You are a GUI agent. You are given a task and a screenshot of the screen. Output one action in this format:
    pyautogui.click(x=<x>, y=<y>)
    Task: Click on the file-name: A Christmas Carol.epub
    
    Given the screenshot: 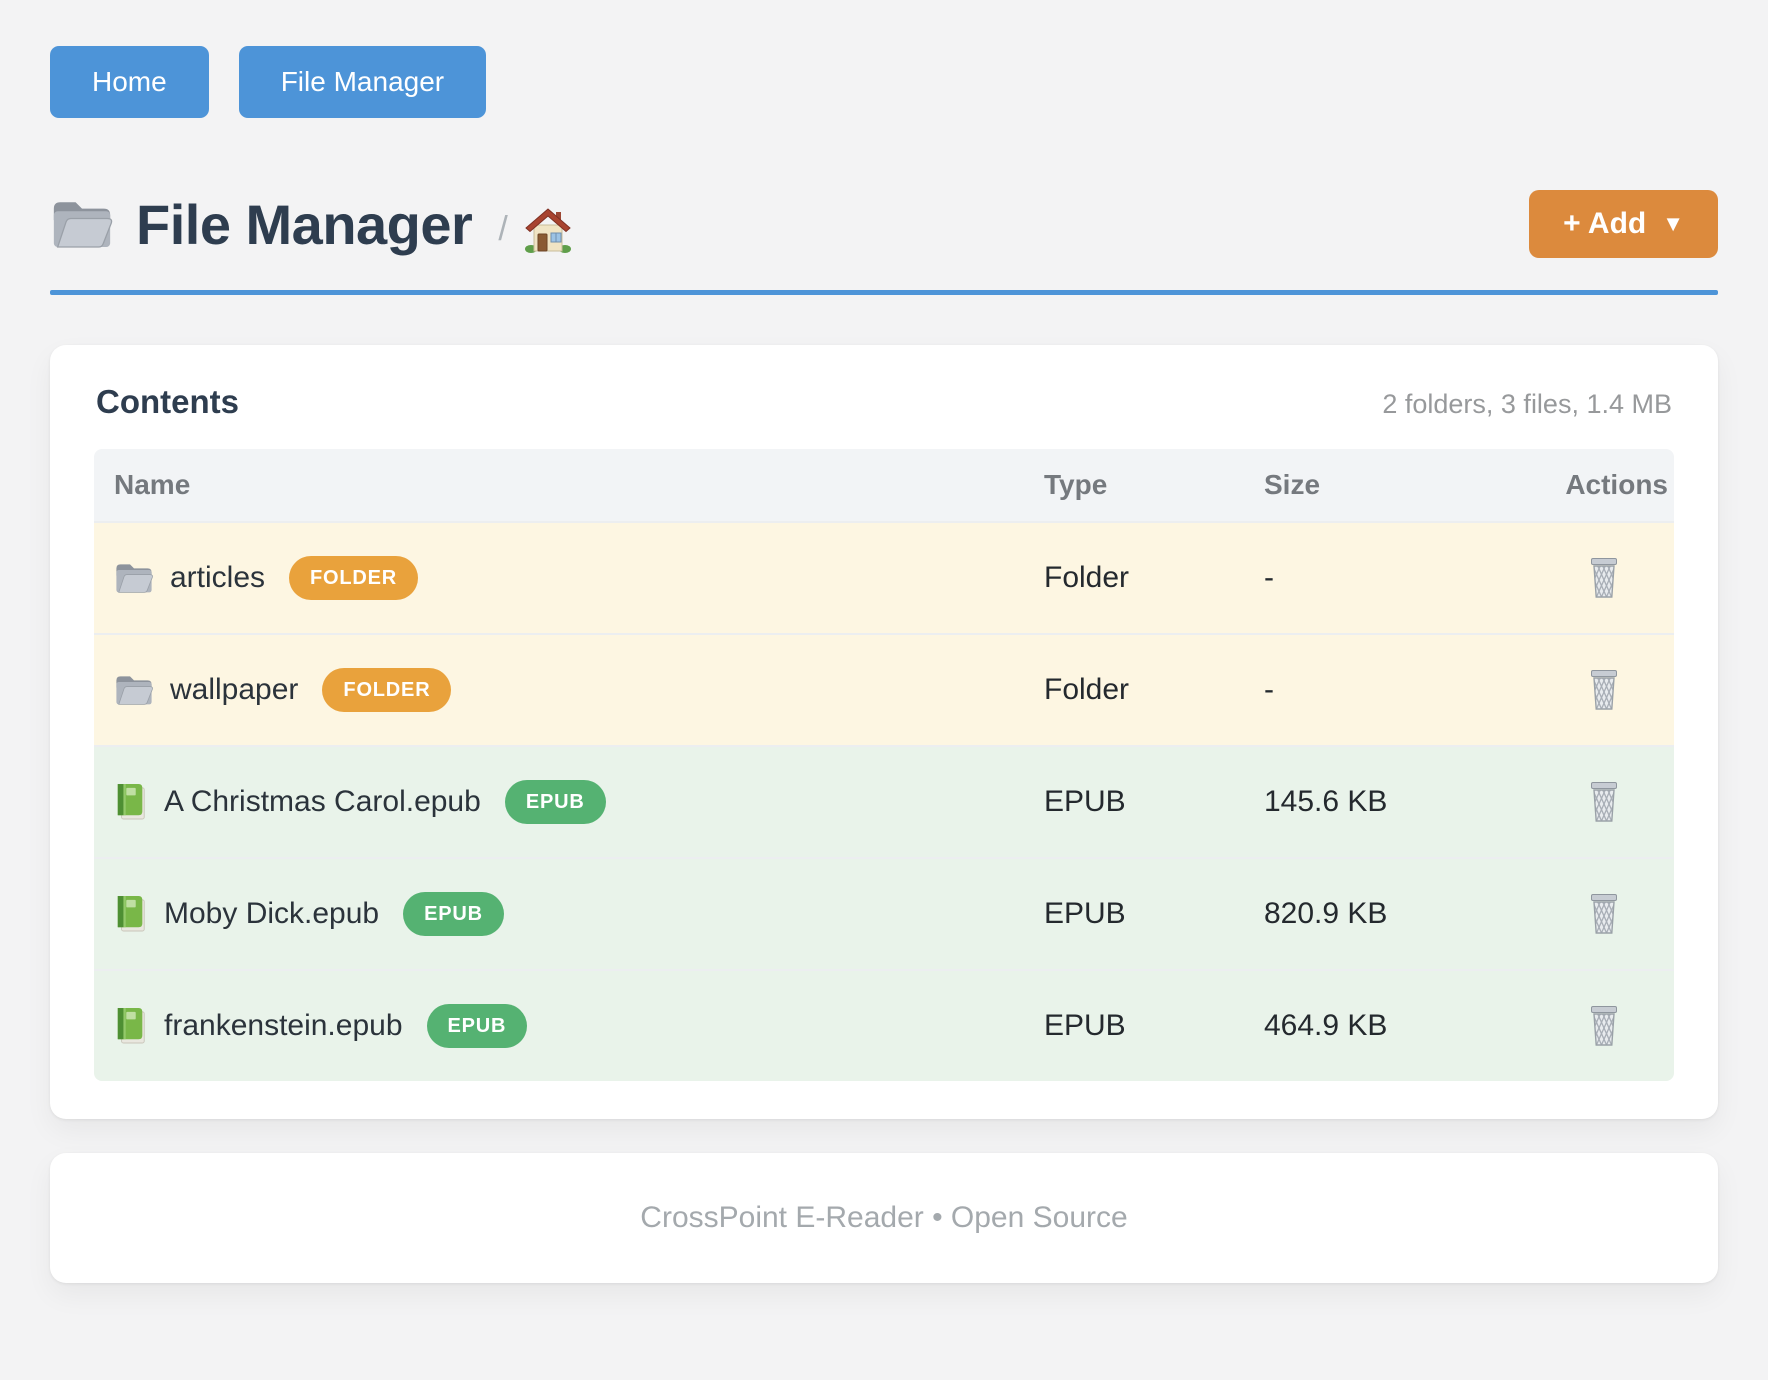 What is the action you would take?
    pyautogui.click(x=322, y=801)
    